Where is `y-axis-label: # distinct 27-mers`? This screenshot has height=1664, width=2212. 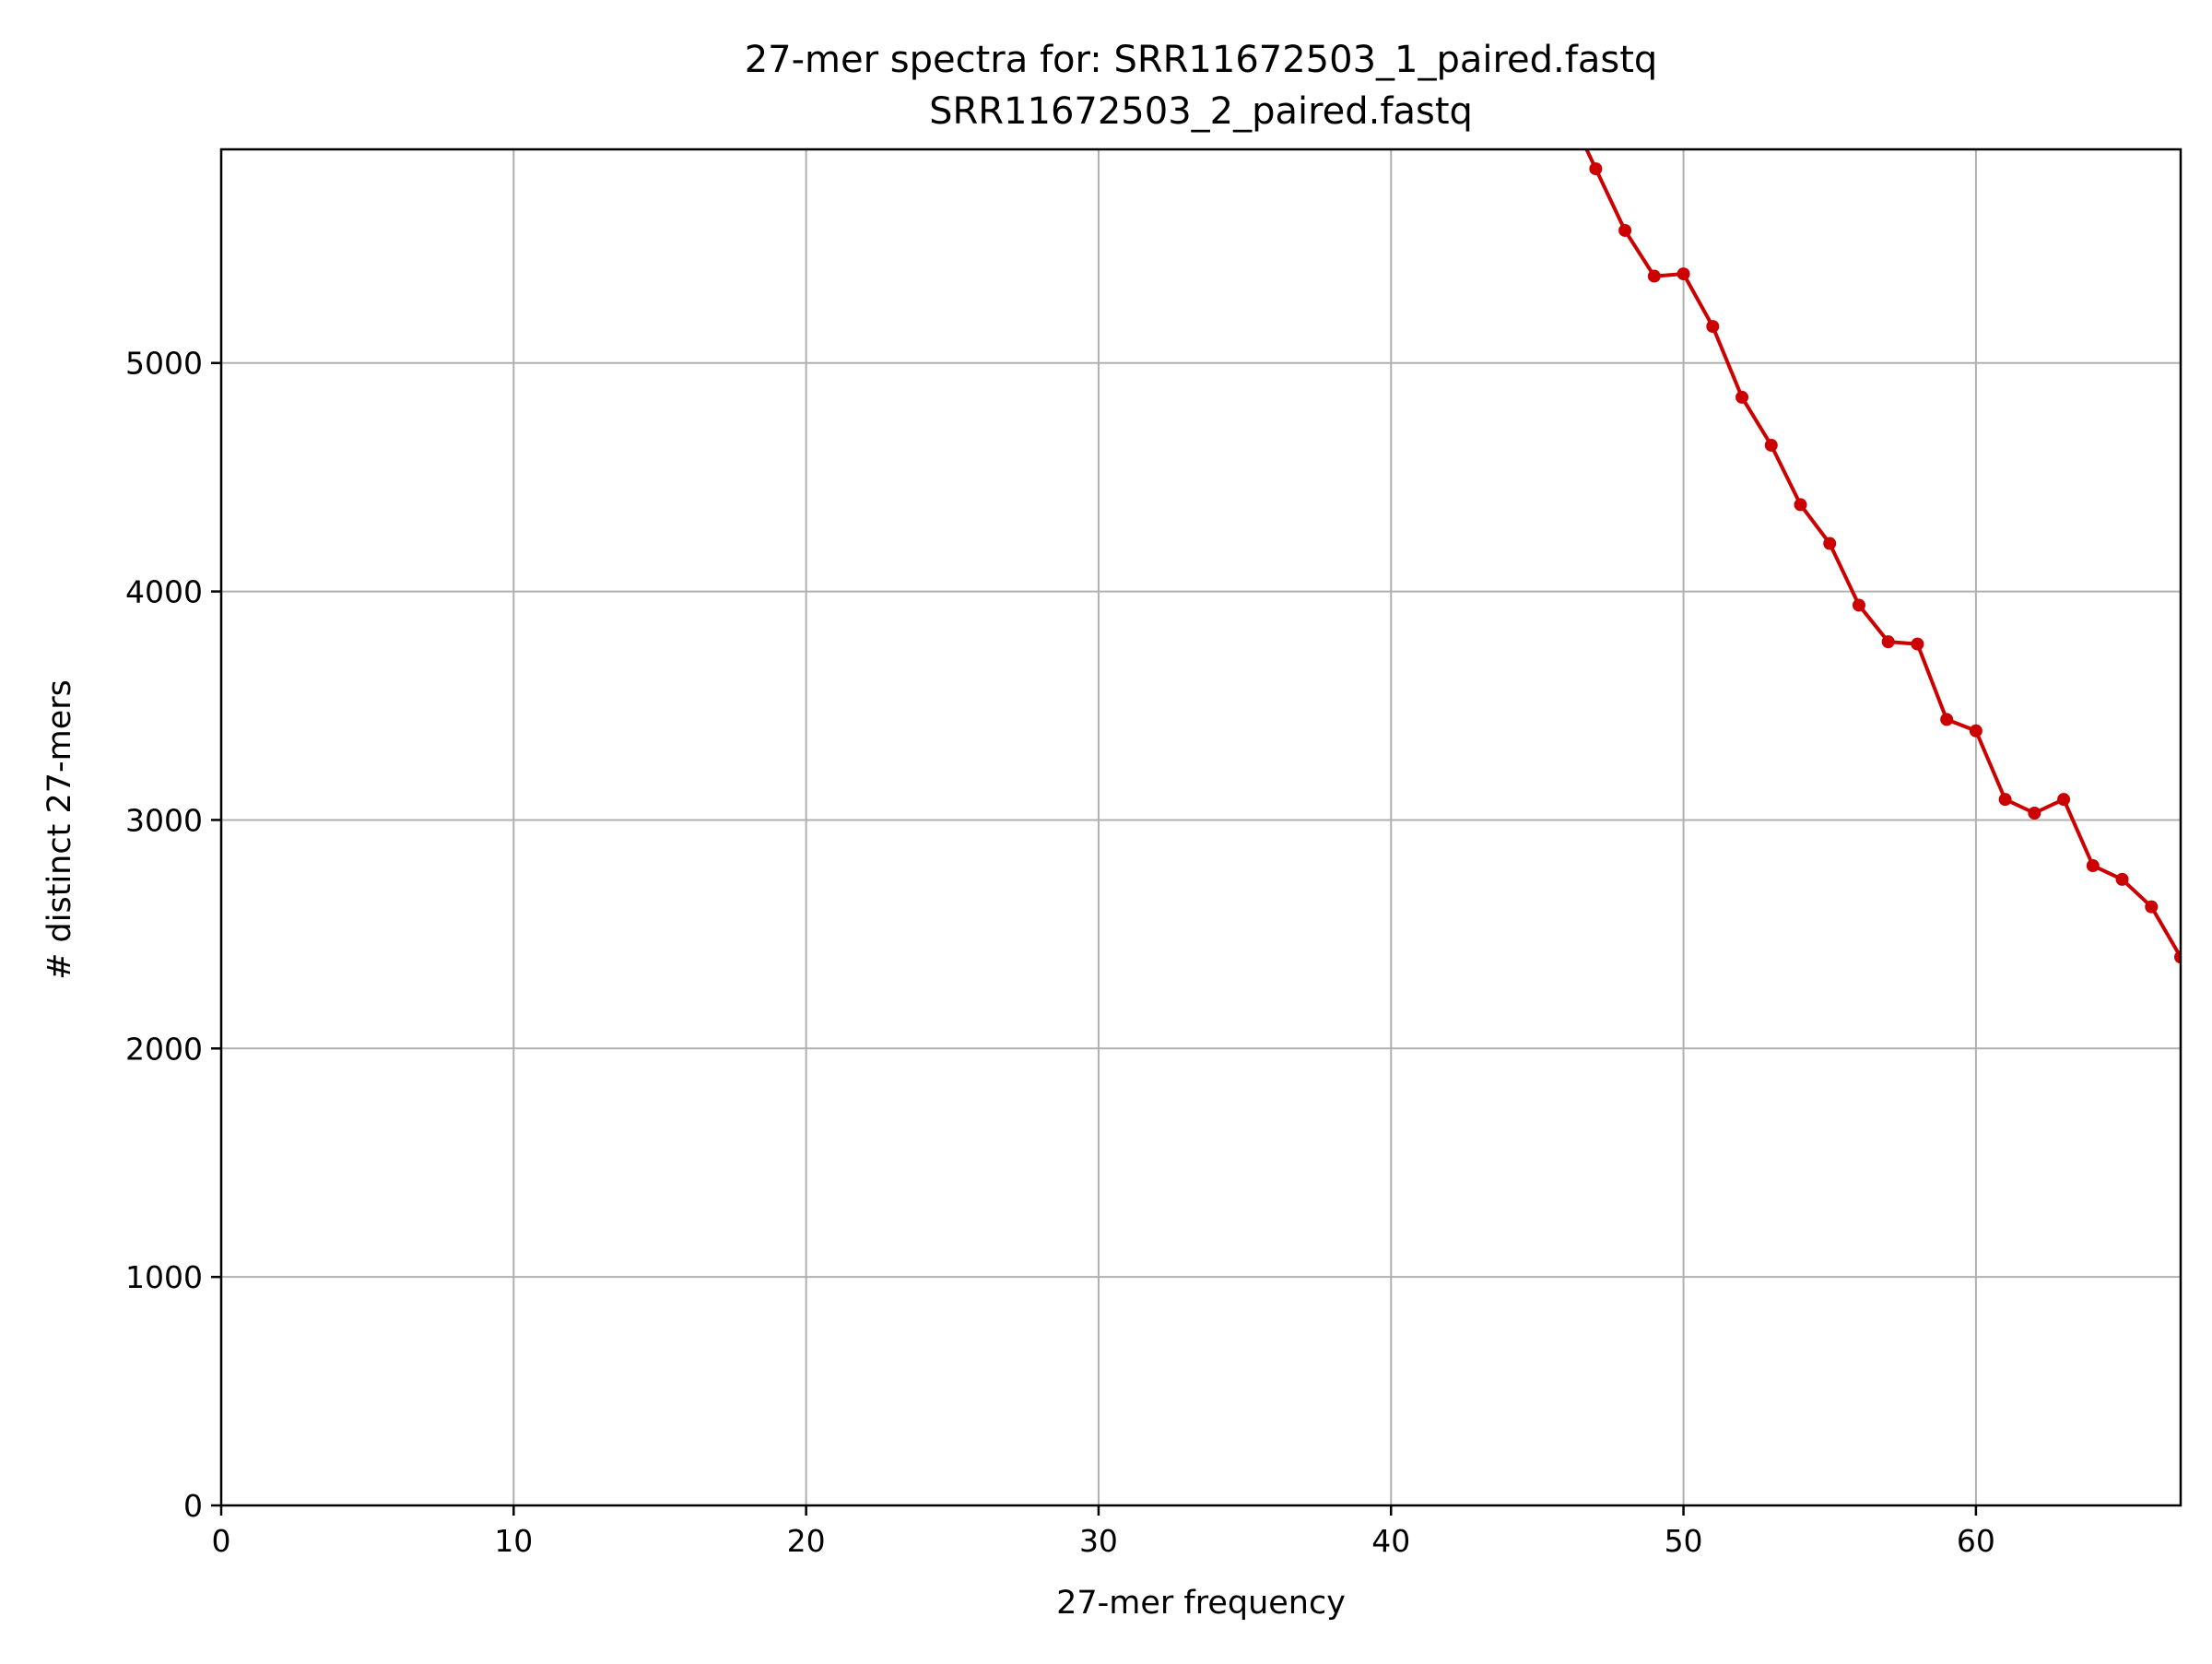 y-axis-label: # distinct 27-mers is located at coordinates (59, 829).